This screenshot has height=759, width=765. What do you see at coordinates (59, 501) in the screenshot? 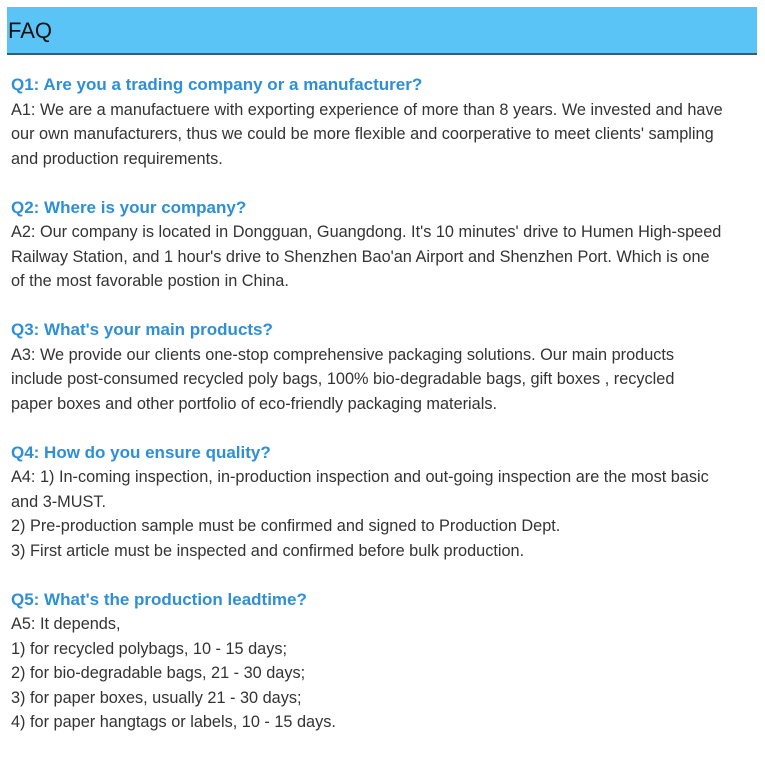
I see `faq-answer-line: and 3-MUST.` at bounding box center [59, 501].